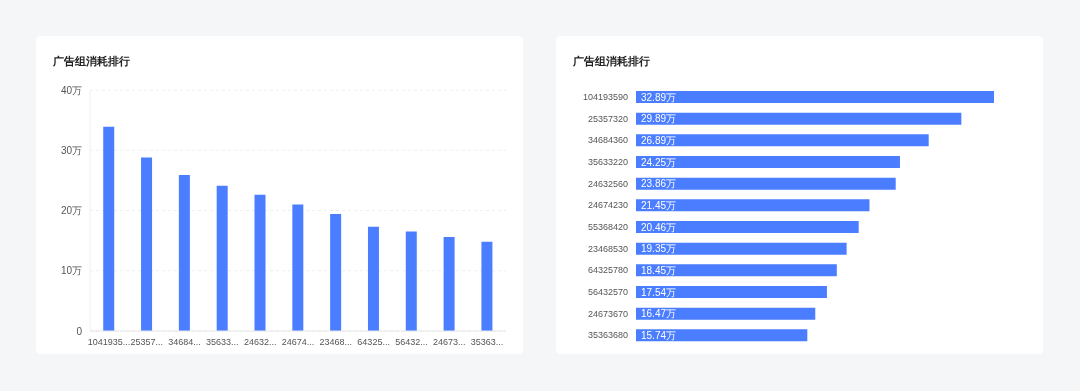 The width and height of the screenshot is (1080, 391). What do you see at coordinates (607, 140) in the screenshot?
I see `y-tick-label: 34684360` at bounding box center [607, 140].